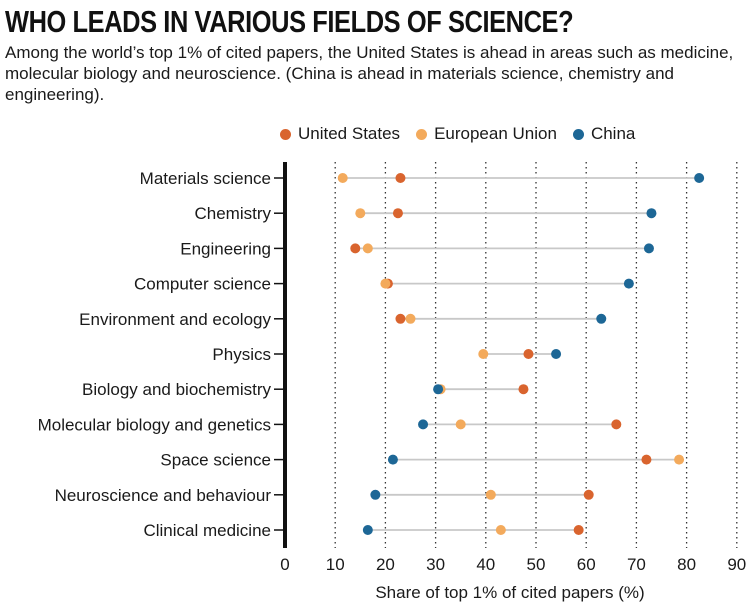  I want to click on y-tick-label-engineering: Engineering, so click(225, 248).